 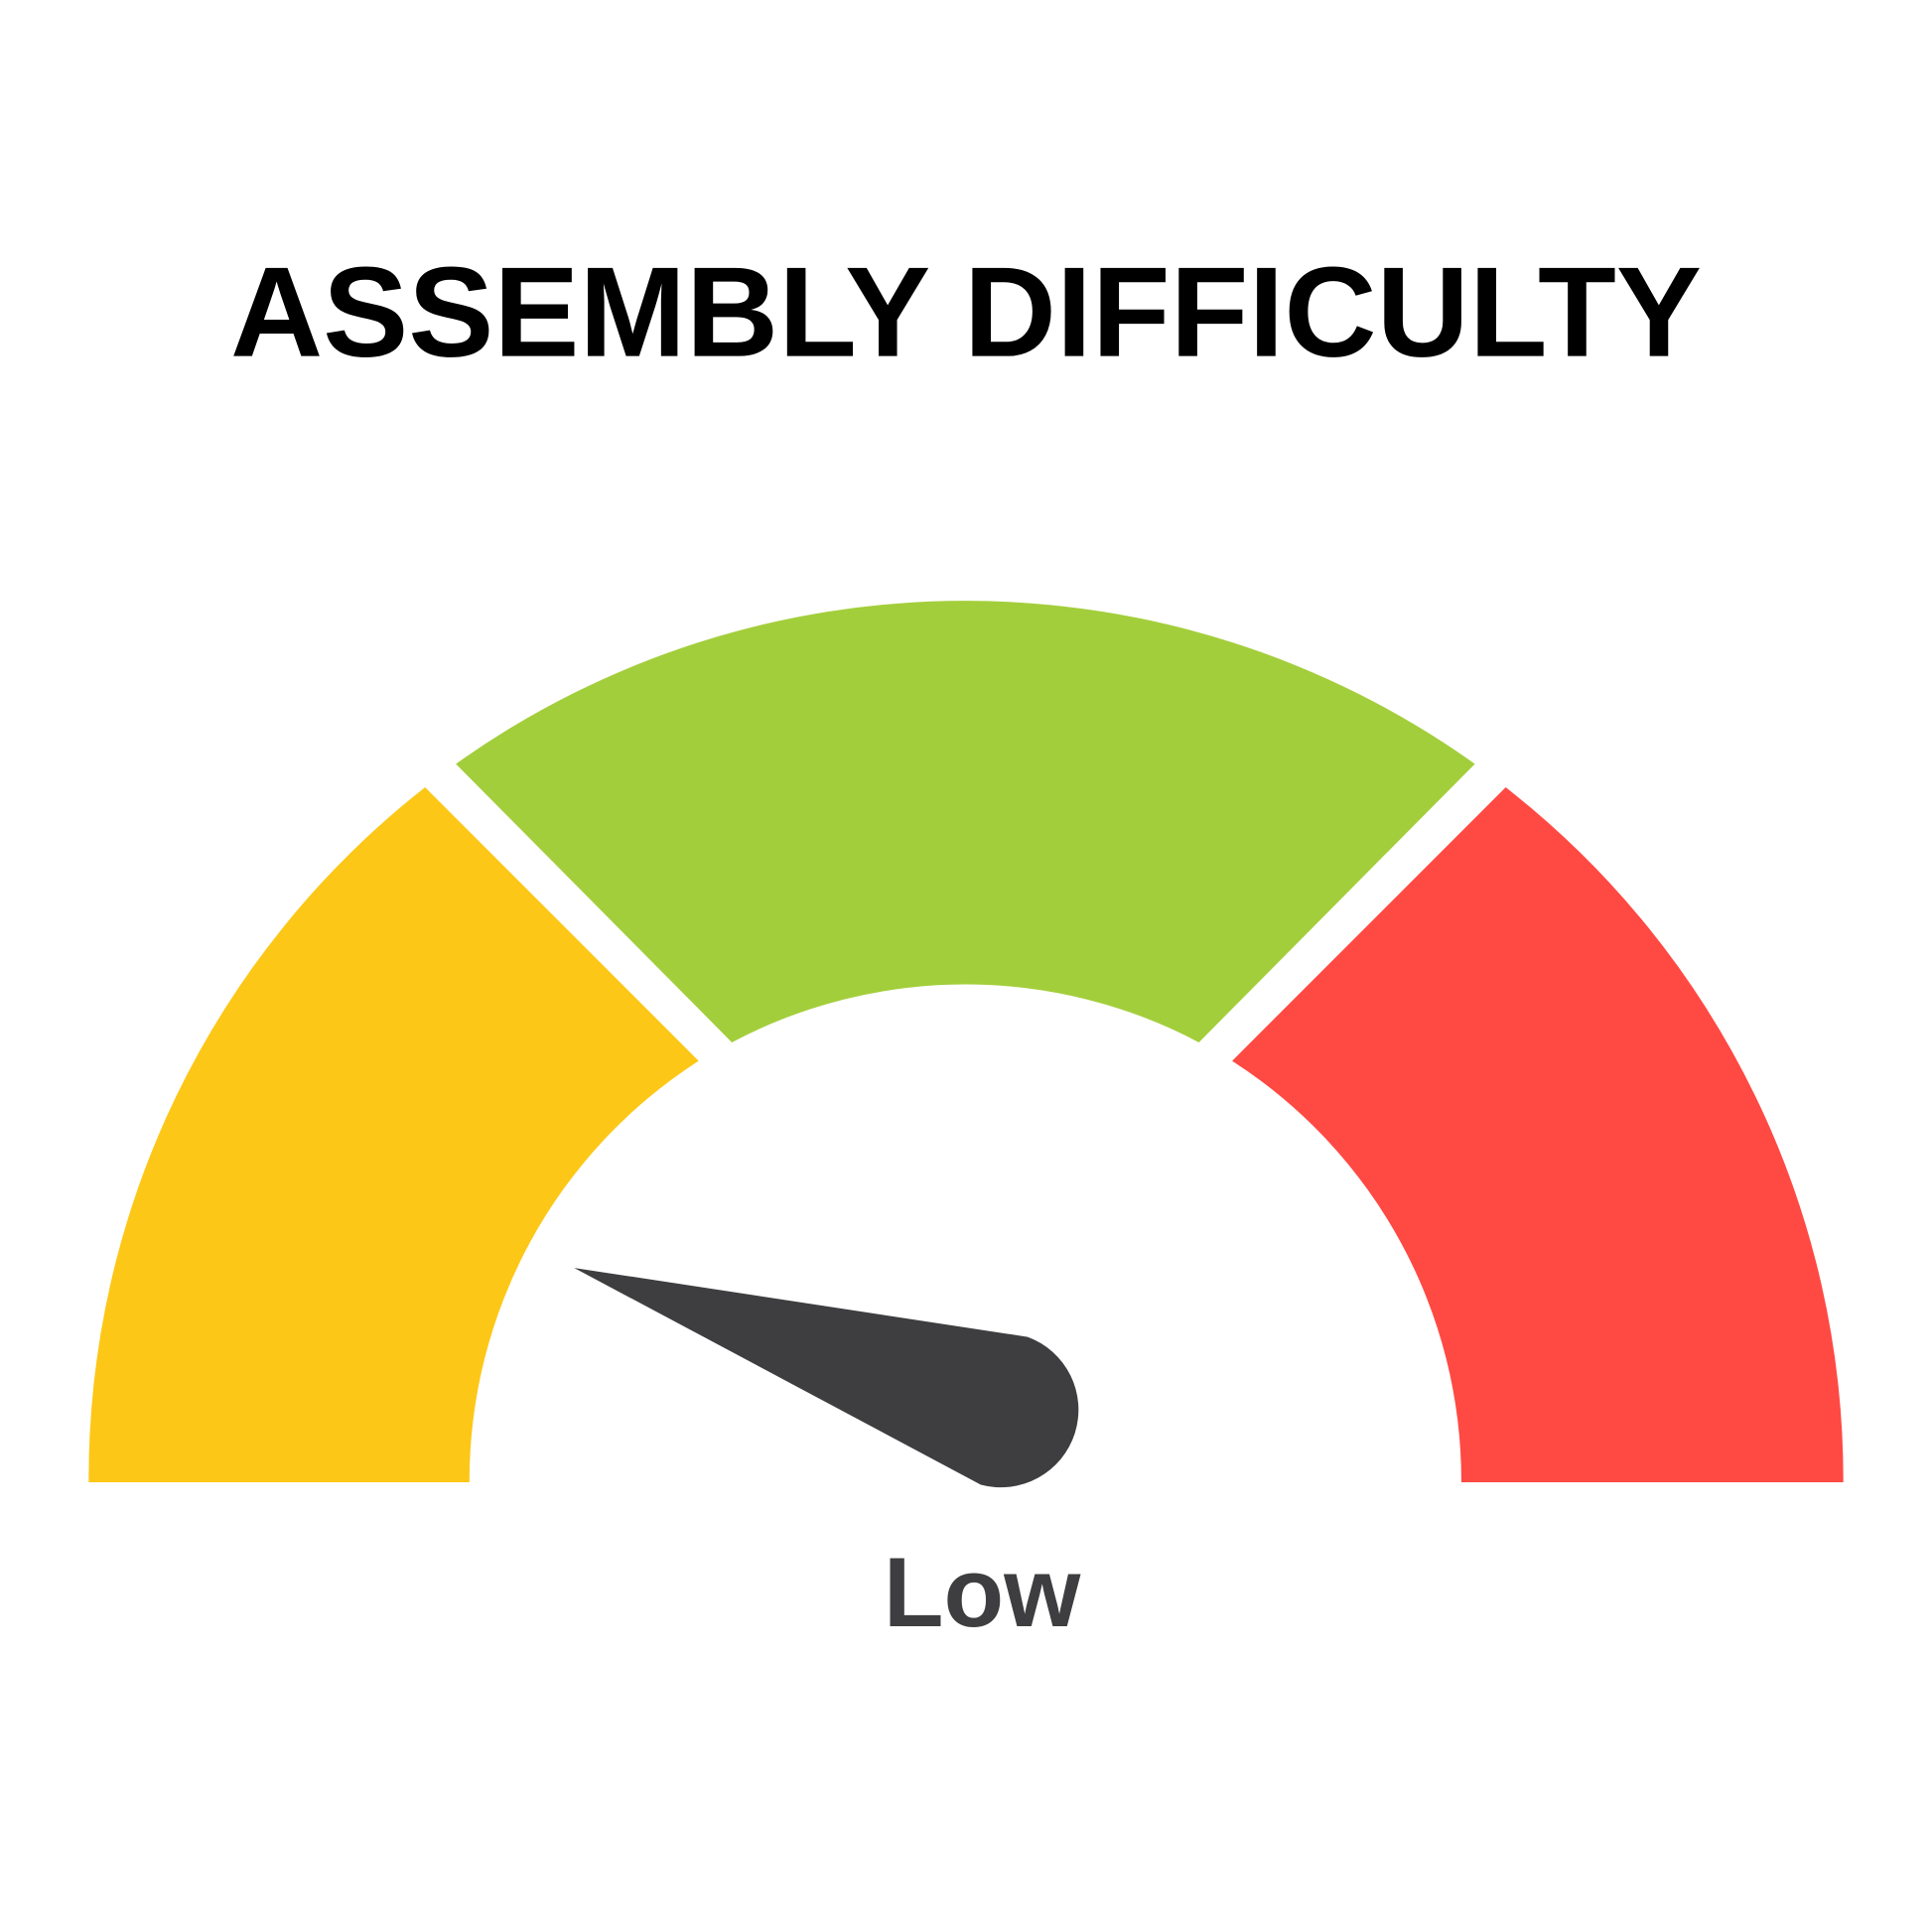 I want to click on gauge-segment-yellow, so click(x=393, y=1135).